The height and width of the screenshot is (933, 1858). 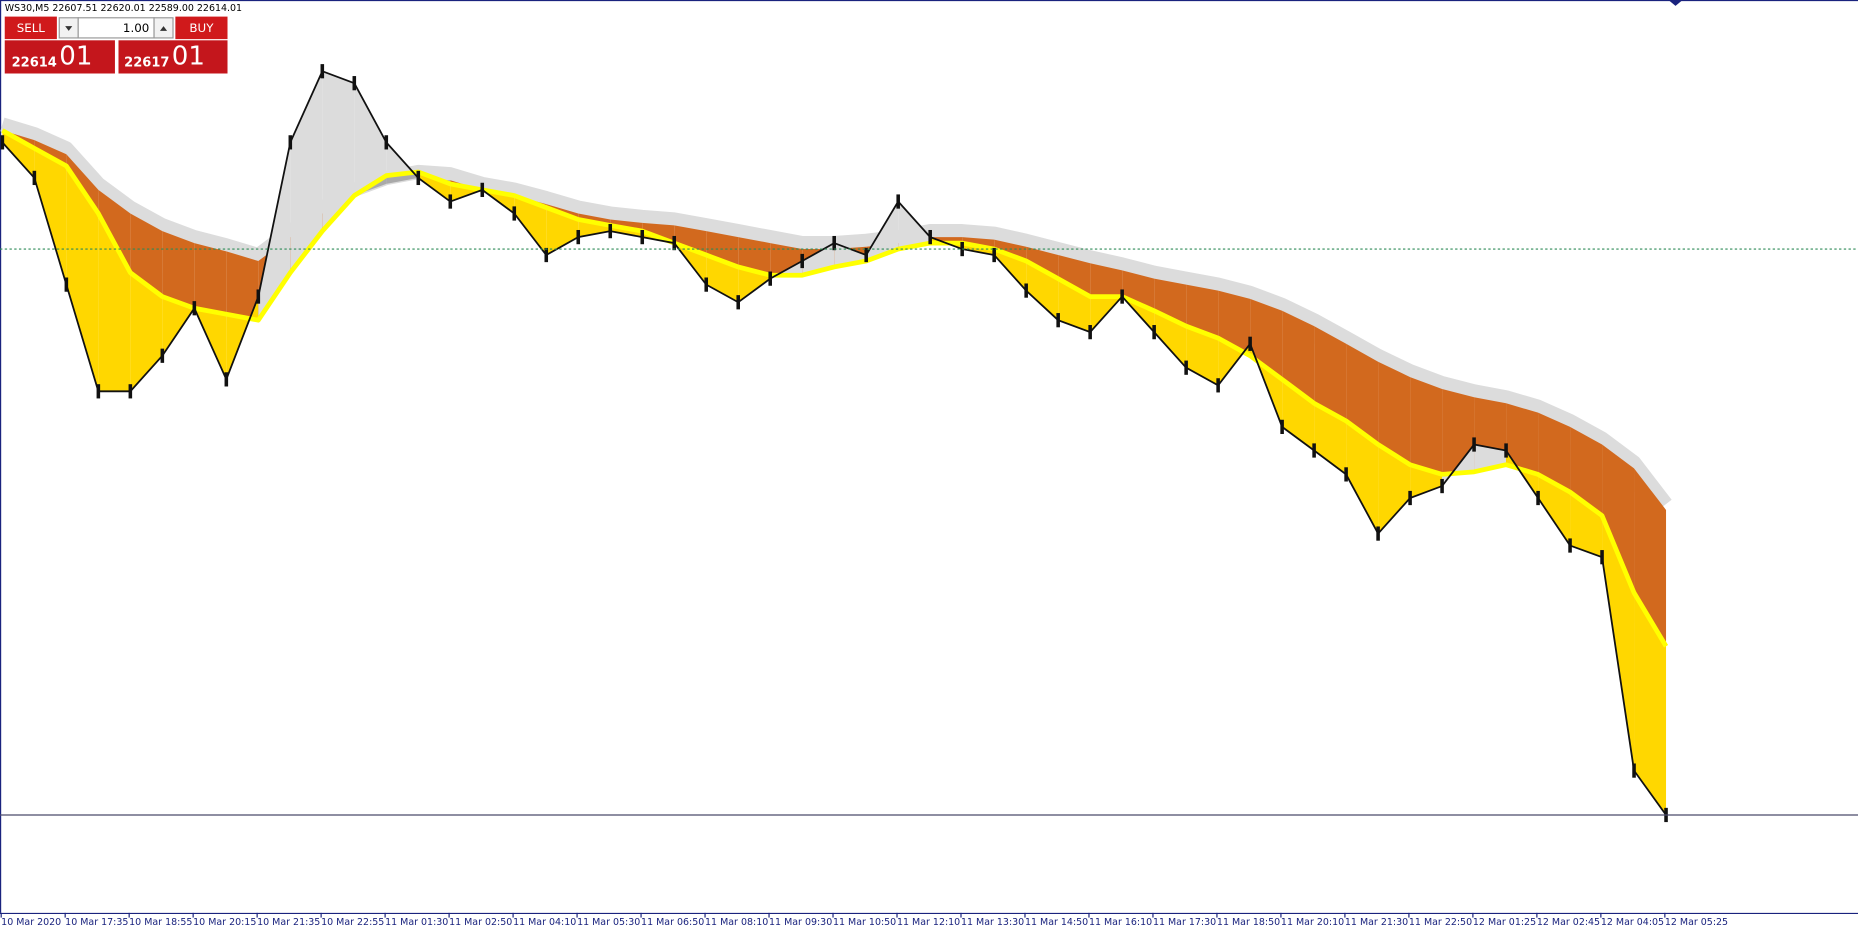 I want to click on x-tick-label: 11 Mar 13:30, so click(x=992, y=922).